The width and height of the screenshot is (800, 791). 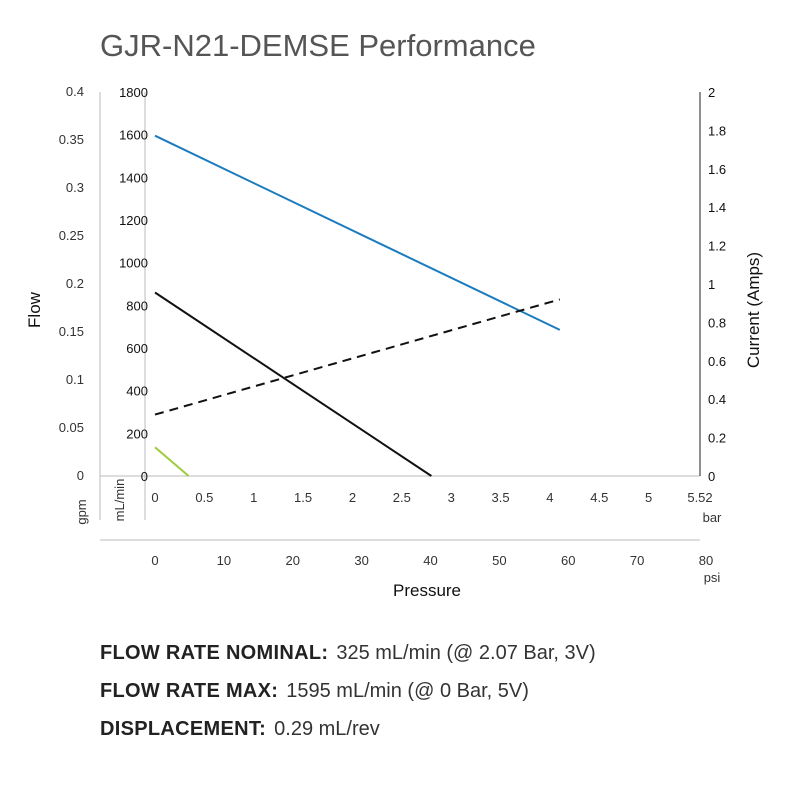 What do you see at coordinates (253, 497) in the screenshot?
I see `bar-tick-label: 1` at bounding box center [253, 497].